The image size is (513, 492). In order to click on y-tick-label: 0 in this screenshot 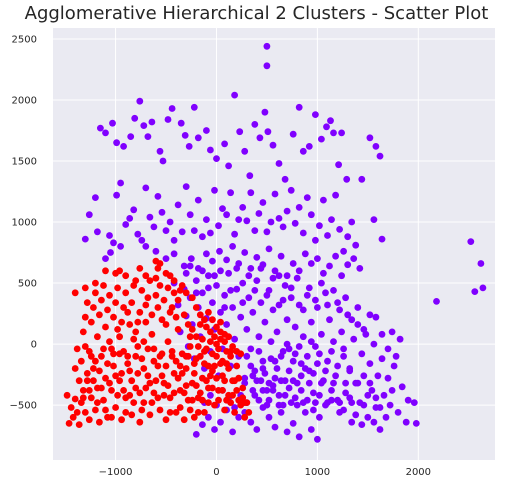, I will do `click(34, 345)`.